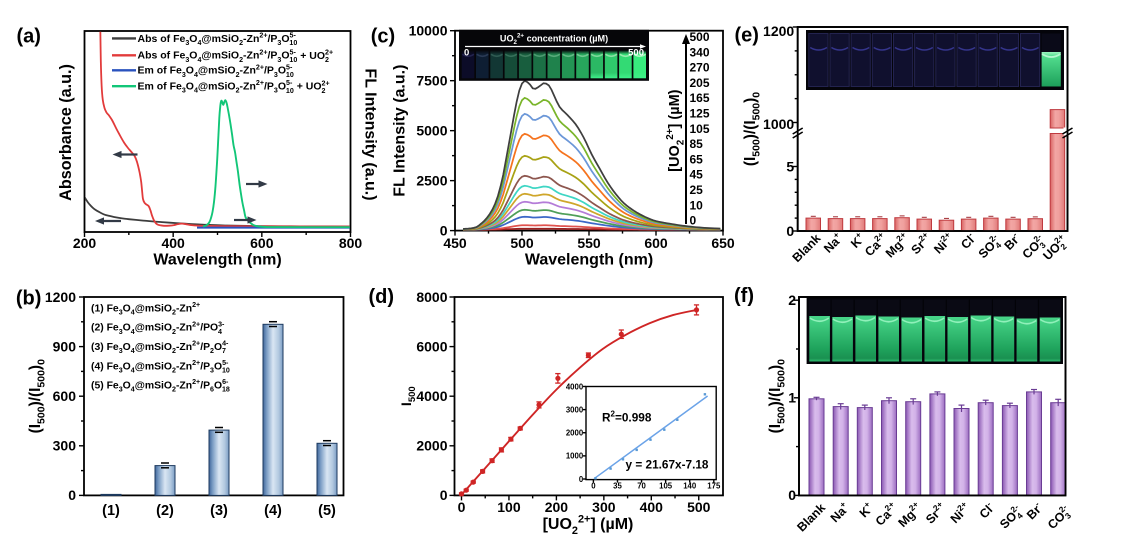 Image resolution: width=1126 pixels, height=552 pixels. Describe the element at coordinates (617, 486) in the screenshot. I see `svg-text: 35` at that location.